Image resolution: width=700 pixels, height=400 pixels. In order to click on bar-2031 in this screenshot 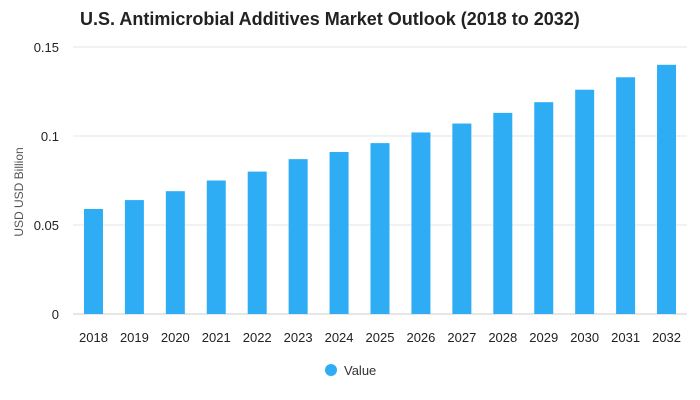, I will do `click(626, 195)`.